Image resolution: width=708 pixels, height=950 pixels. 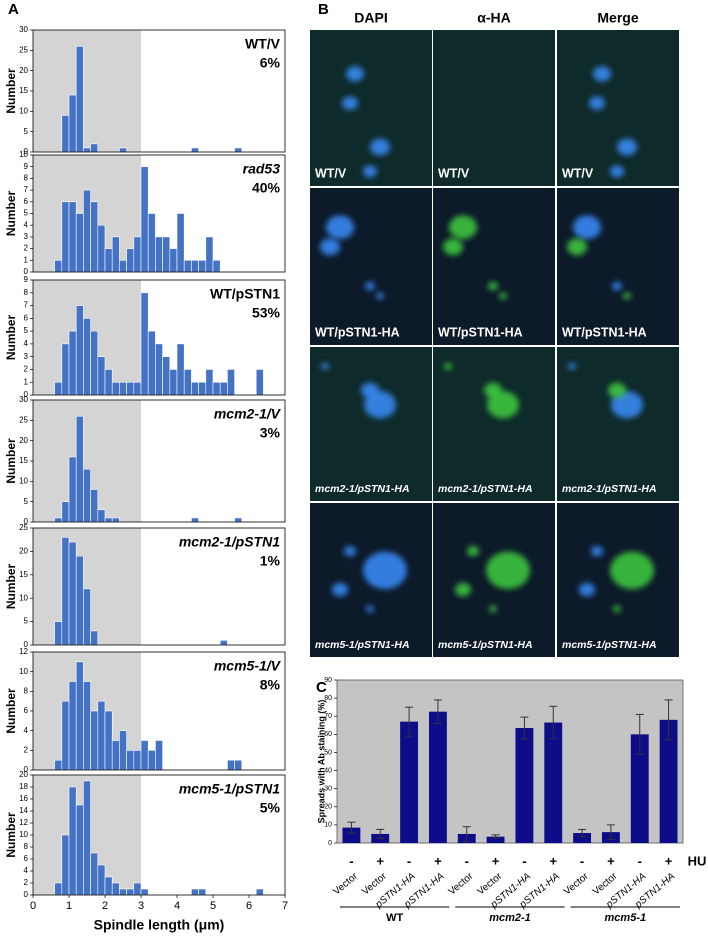 I want to click on y-tick-label: 0, so click(x=26, y=151).